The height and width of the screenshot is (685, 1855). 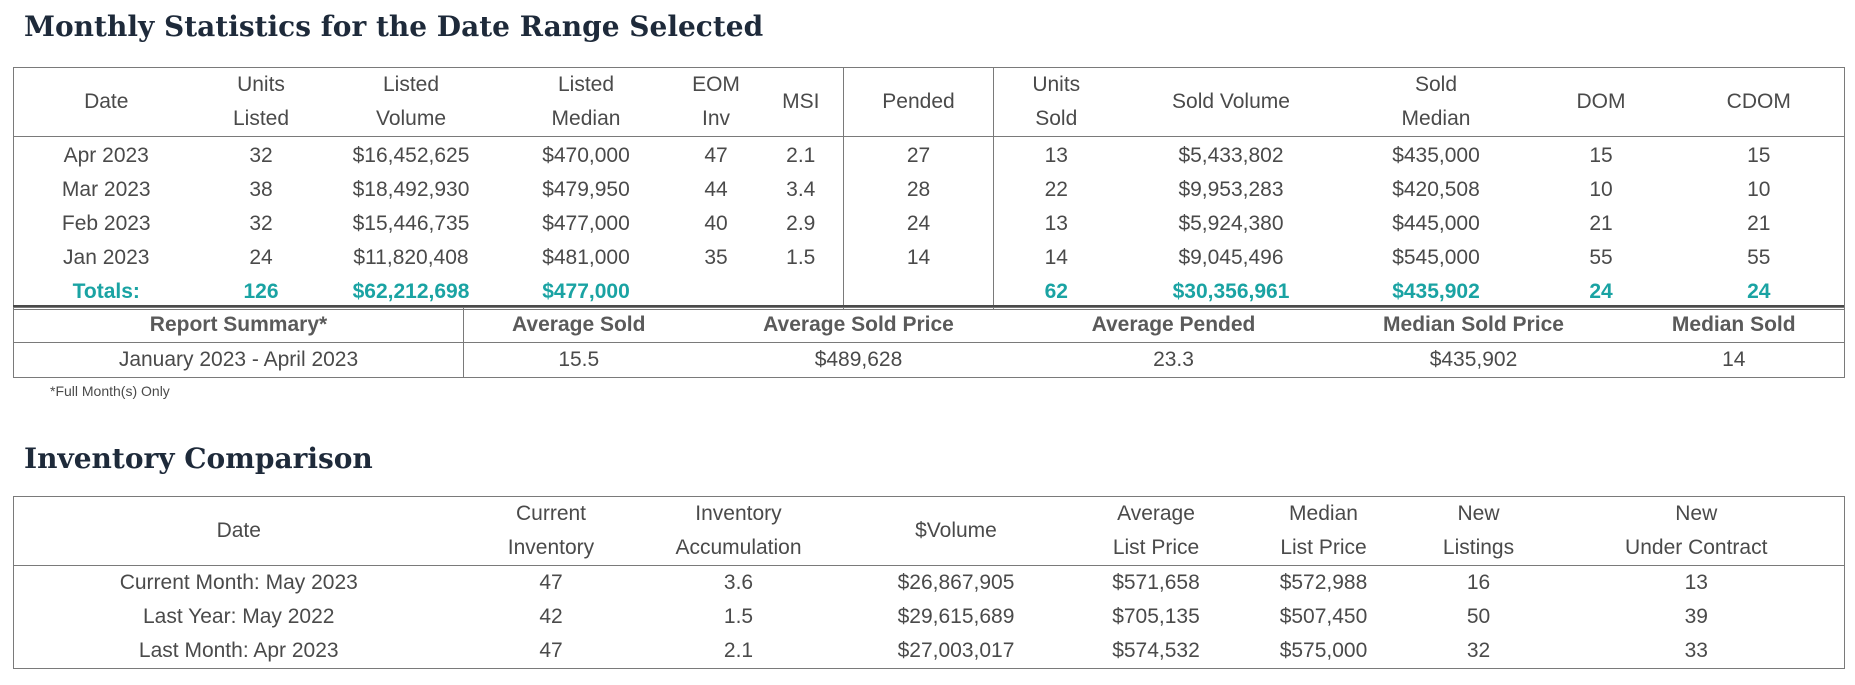 What do you see at coordinates (238, 530) in the screenshot?
I see `inventory-header: Date` at bounding box center [238, 530].